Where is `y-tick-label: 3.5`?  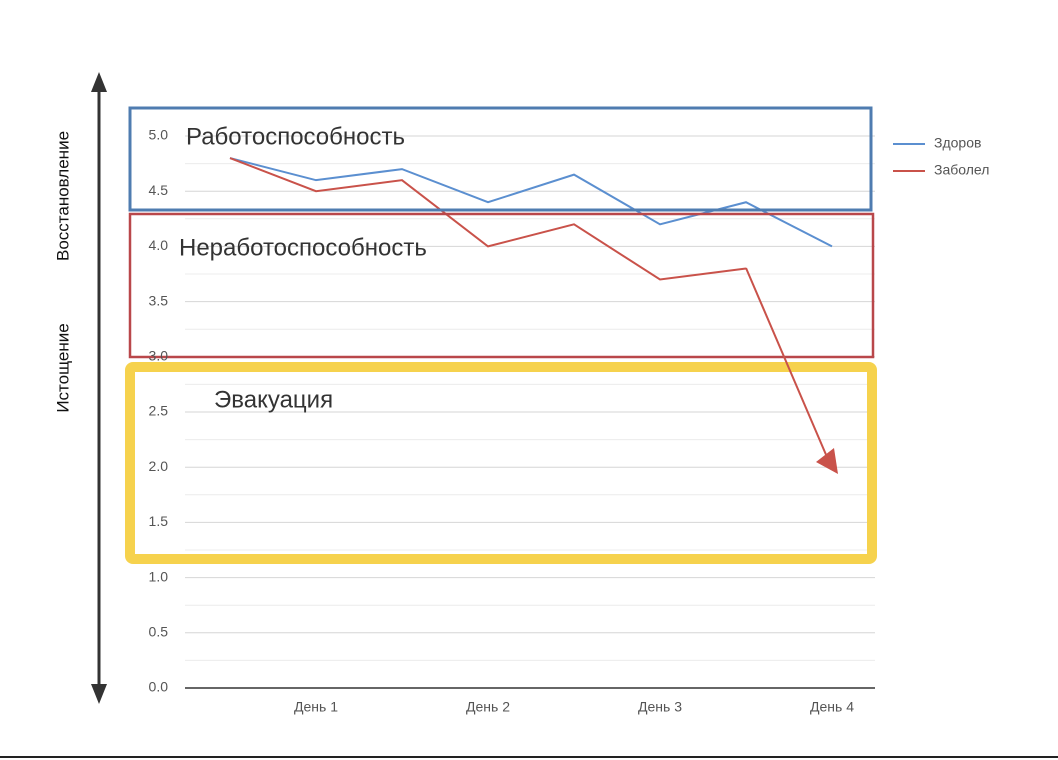 y-tick-label: 3.5 is located at coordinates (159, 300).